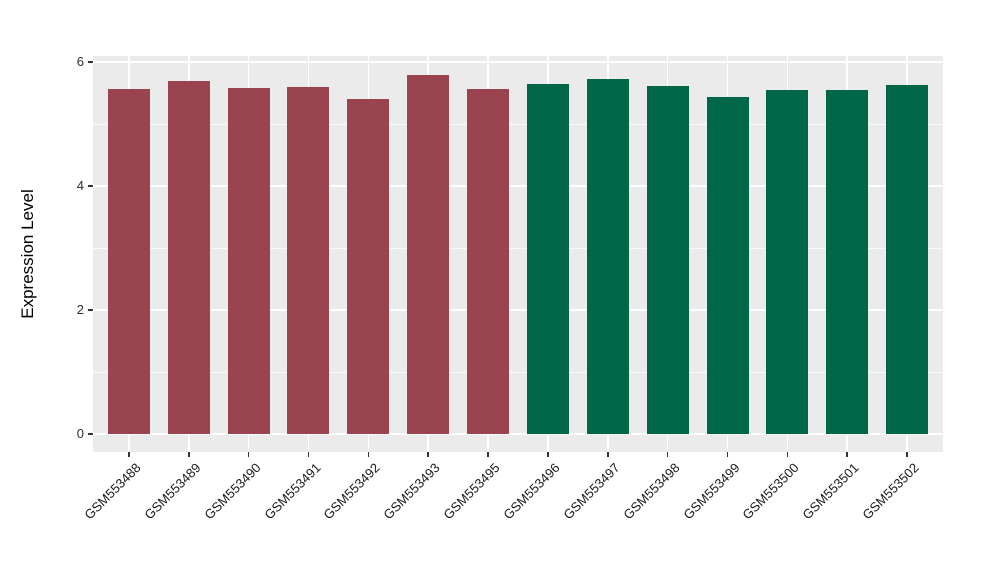  I want to click on gridline-major-y2, so click(518, 310).